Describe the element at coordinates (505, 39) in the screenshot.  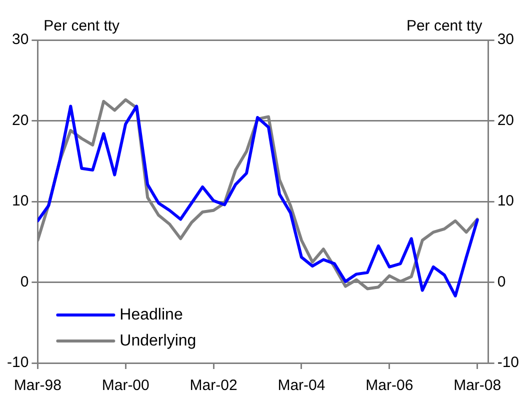
I see `y2-tick-label: 30` at that location.